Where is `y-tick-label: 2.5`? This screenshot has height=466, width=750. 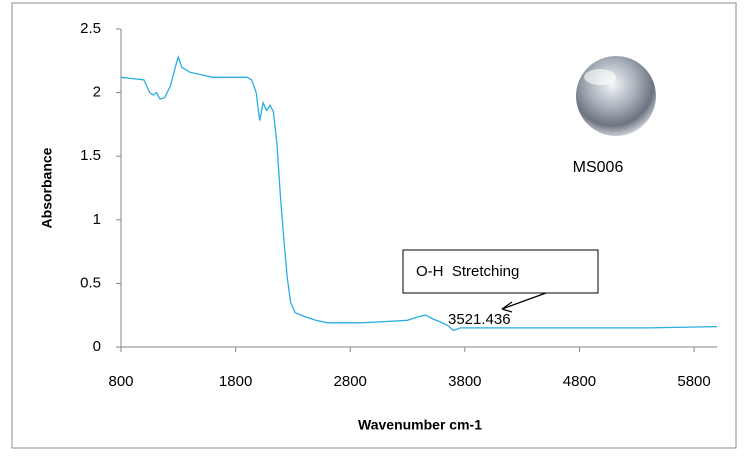 y-tick-label: 2.5 is located at coordinates (90, 28).